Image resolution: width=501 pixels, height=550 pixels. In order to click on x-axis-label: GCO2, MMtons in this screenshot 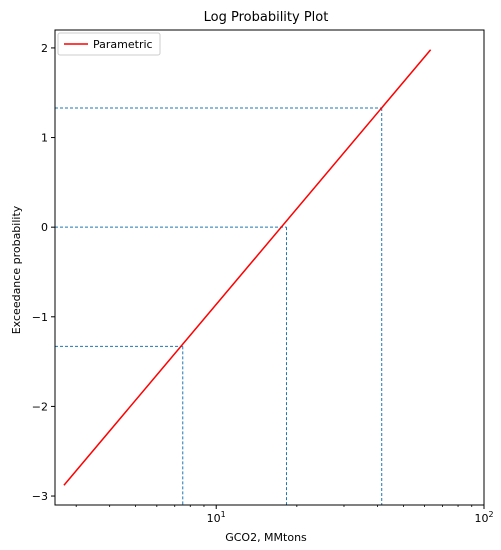, I will do `click(266, 537)`.